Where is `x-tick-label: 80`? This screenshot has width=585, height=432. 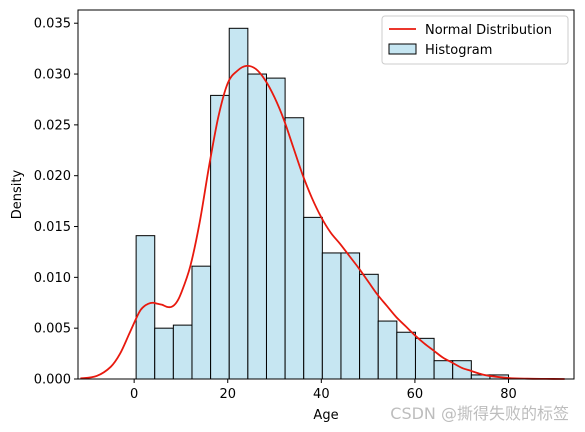 x-tick-label: 80 is located at coordinates (508, 394).